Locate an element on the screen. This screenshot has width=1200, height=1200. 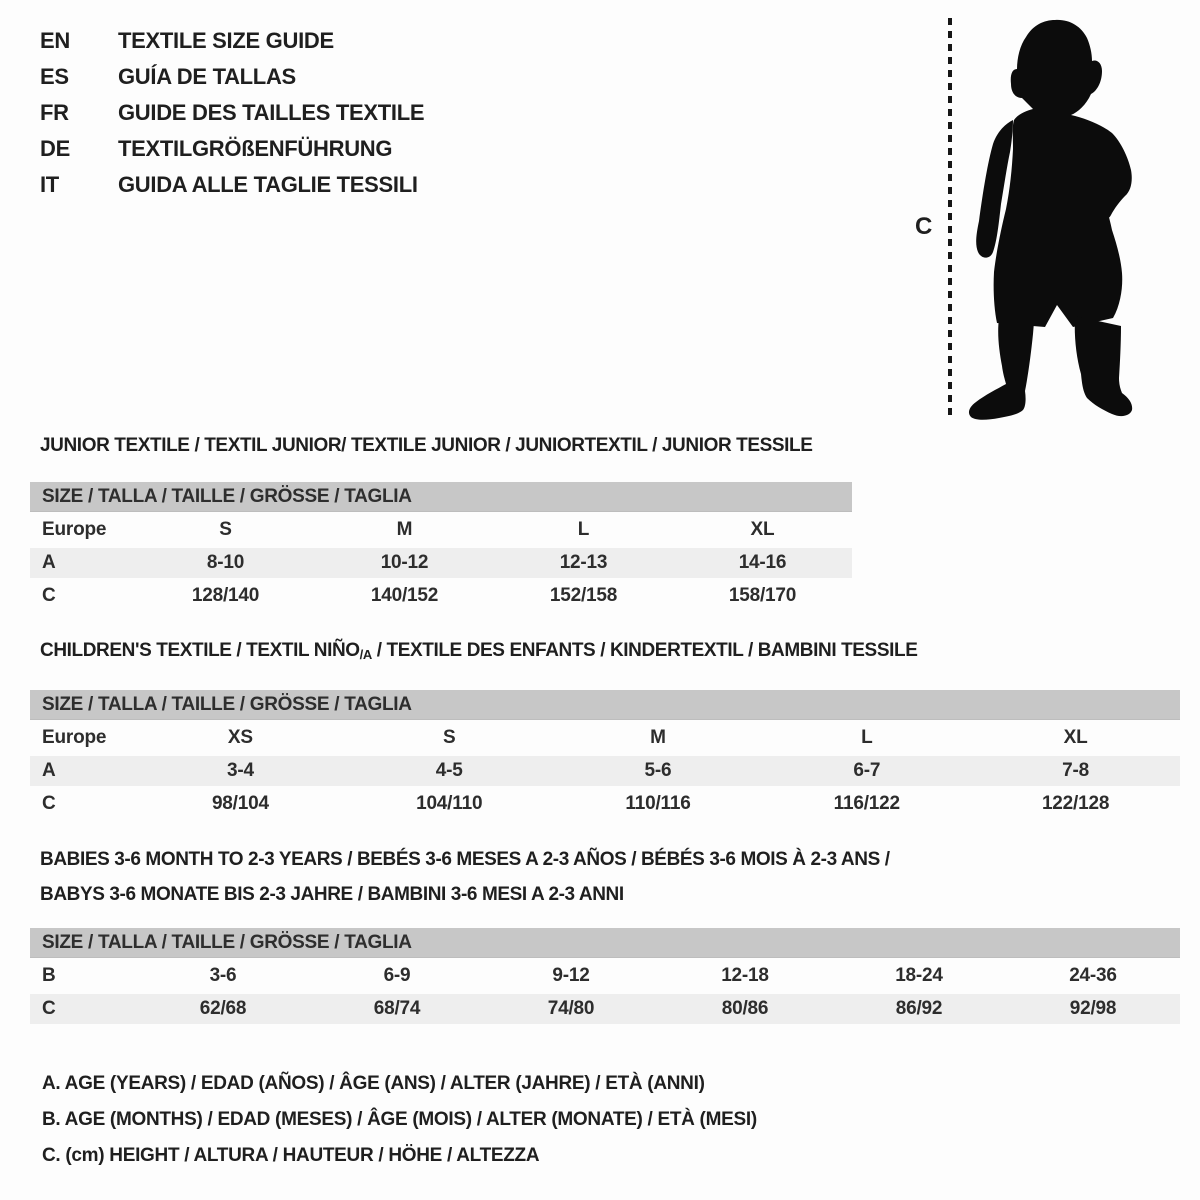
table-cell: 9-12 is located at coordinates (571, 975).